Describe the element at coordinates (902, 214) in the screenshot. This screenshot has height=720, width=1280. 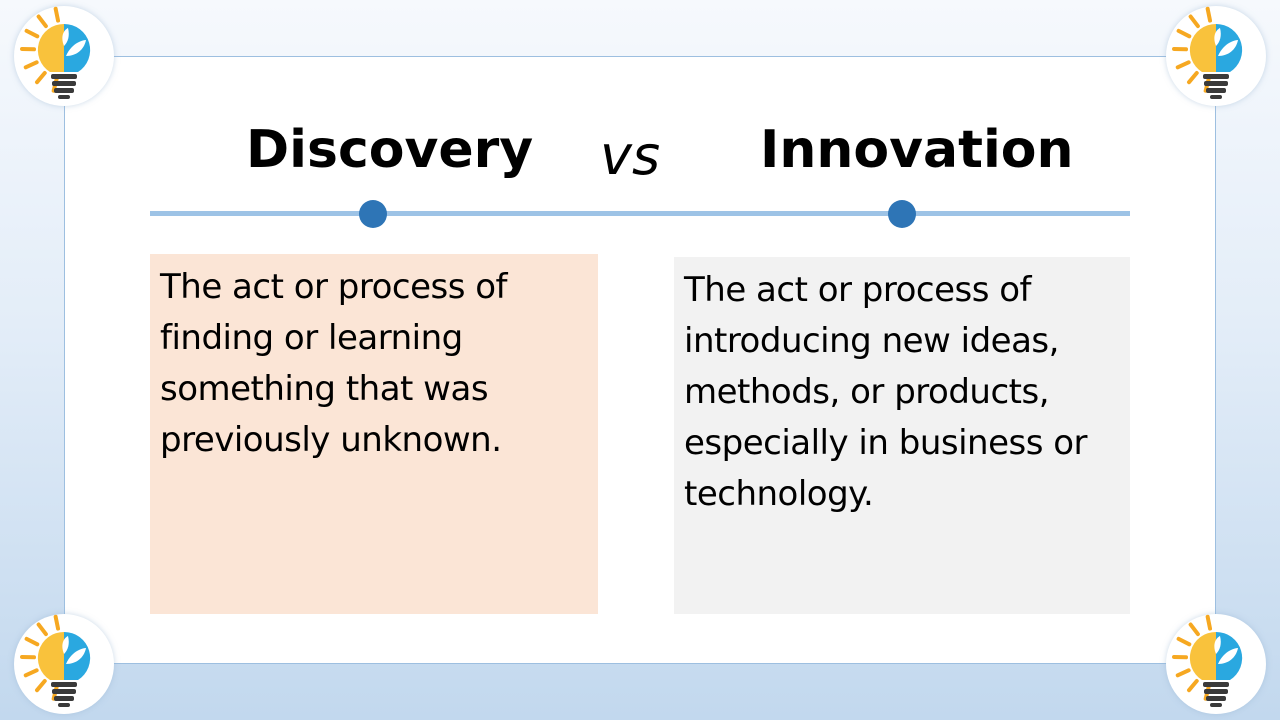
I see `innovation-marker-dot` at that location.